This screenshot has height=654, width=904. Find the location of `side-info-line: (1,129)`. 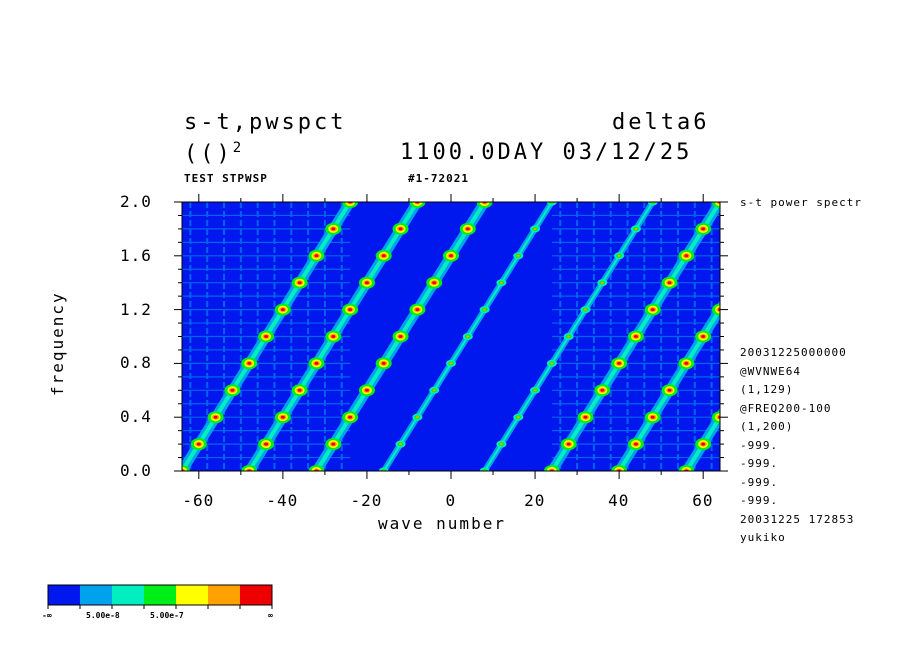

side-info-line: (1,129) is located at coordinates (767, 389).